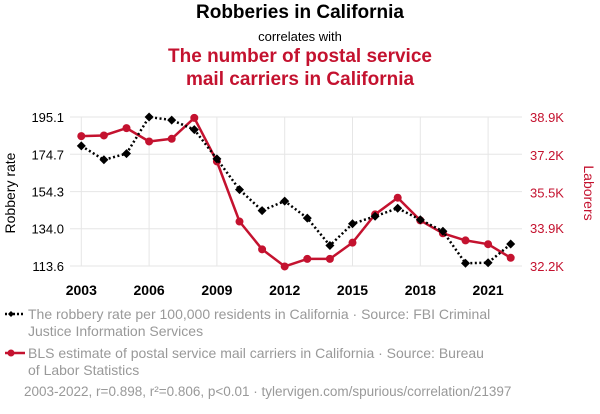 The image size is (600, 414). I want to click on right-axis-ticks: 32.2K 33.9K 35.5K 37.2K 38.9K, so click(547, 192).